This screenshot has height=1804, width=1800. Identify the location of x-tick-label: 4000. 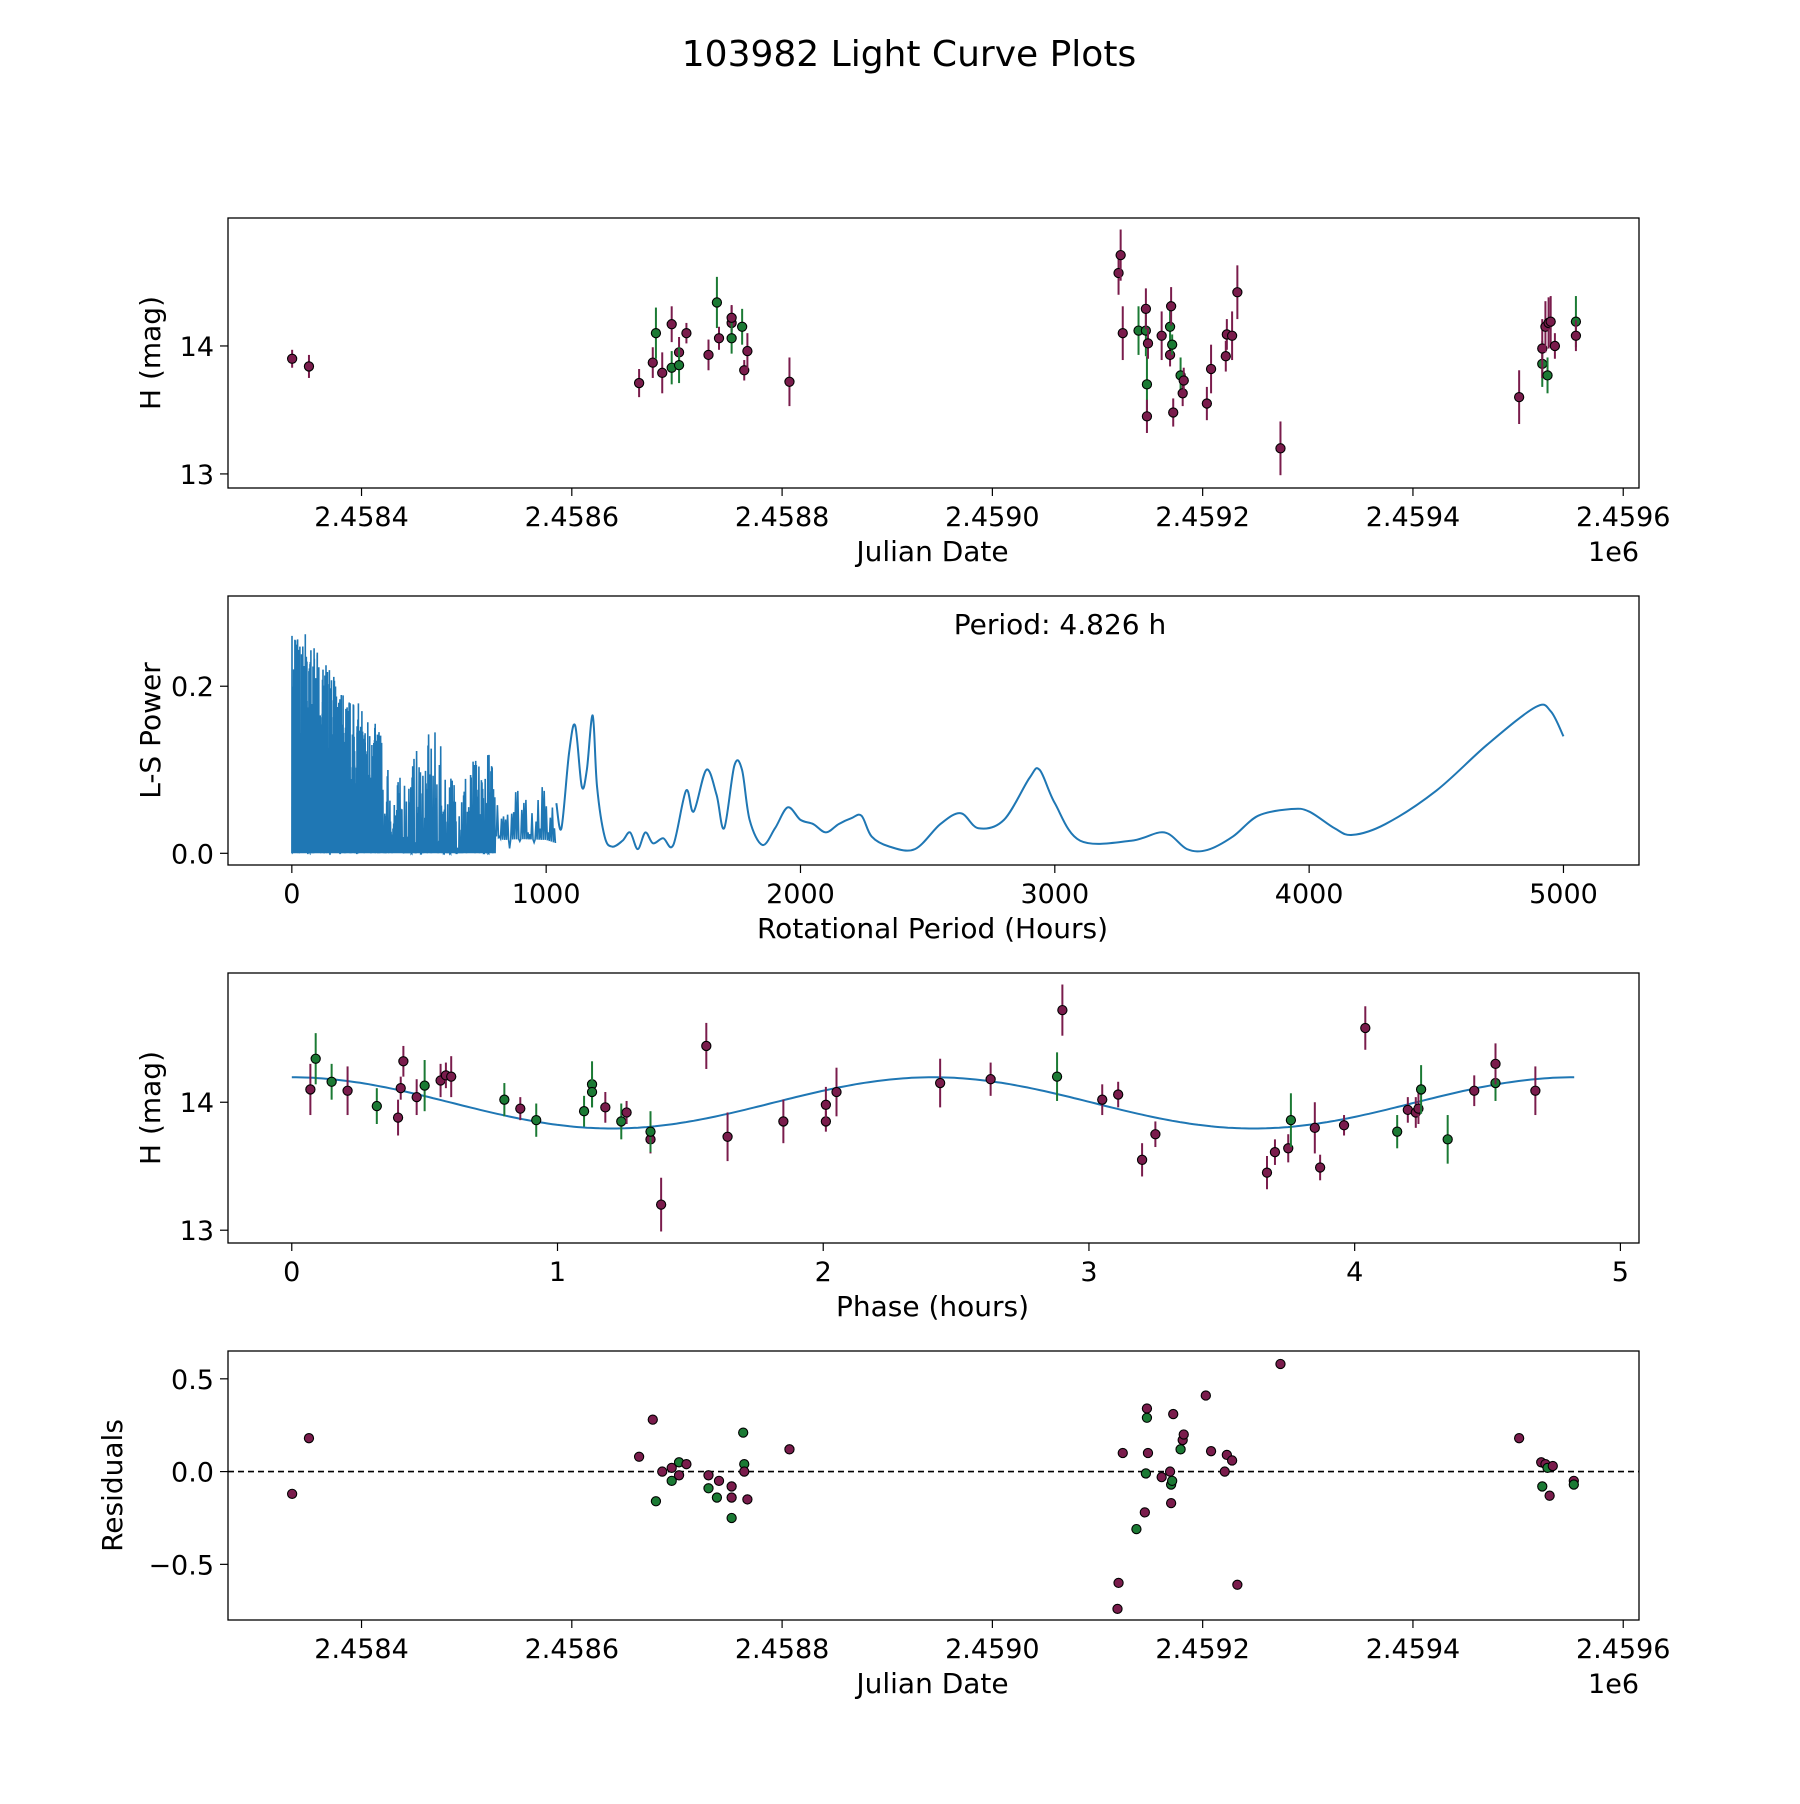
(1309, 894).